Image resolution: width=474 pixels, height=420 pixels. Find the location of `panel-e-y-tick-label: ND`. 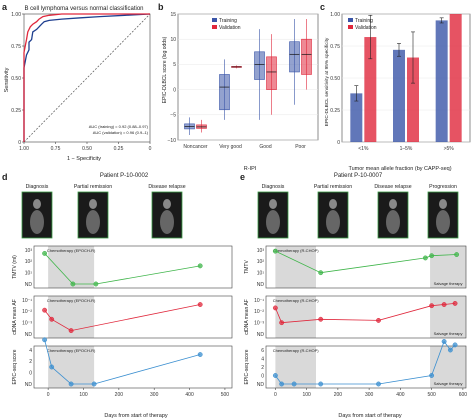

panel-e-y-tick-label: ND is located at coordinates (261, 335).